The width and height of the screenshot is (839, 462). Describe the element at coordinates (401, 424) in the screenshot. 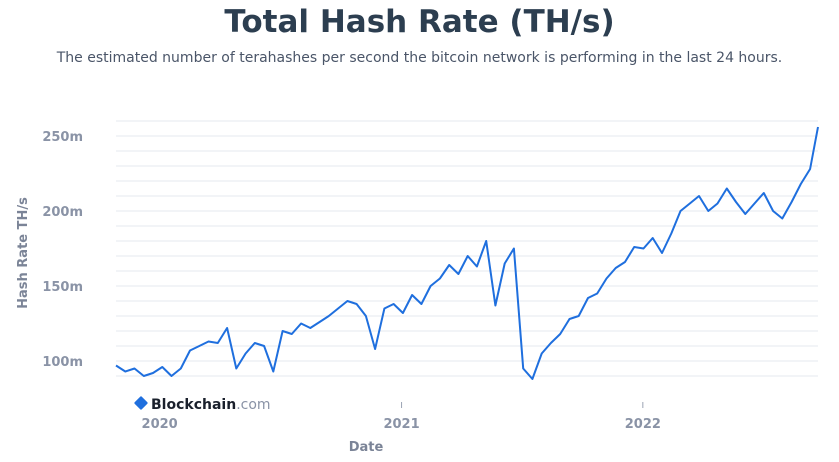

I see `x-tick-label: 2021` at that location.